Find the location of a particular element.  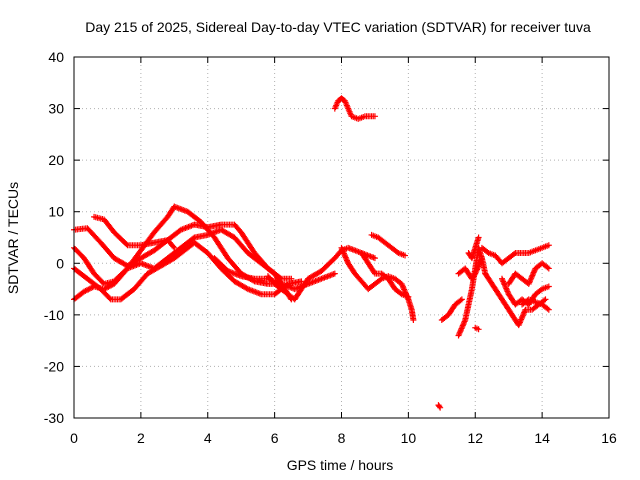

y-tick-labels: -30 -20 -10 0 10 20 30 40 is located at coordinates (54, 237).